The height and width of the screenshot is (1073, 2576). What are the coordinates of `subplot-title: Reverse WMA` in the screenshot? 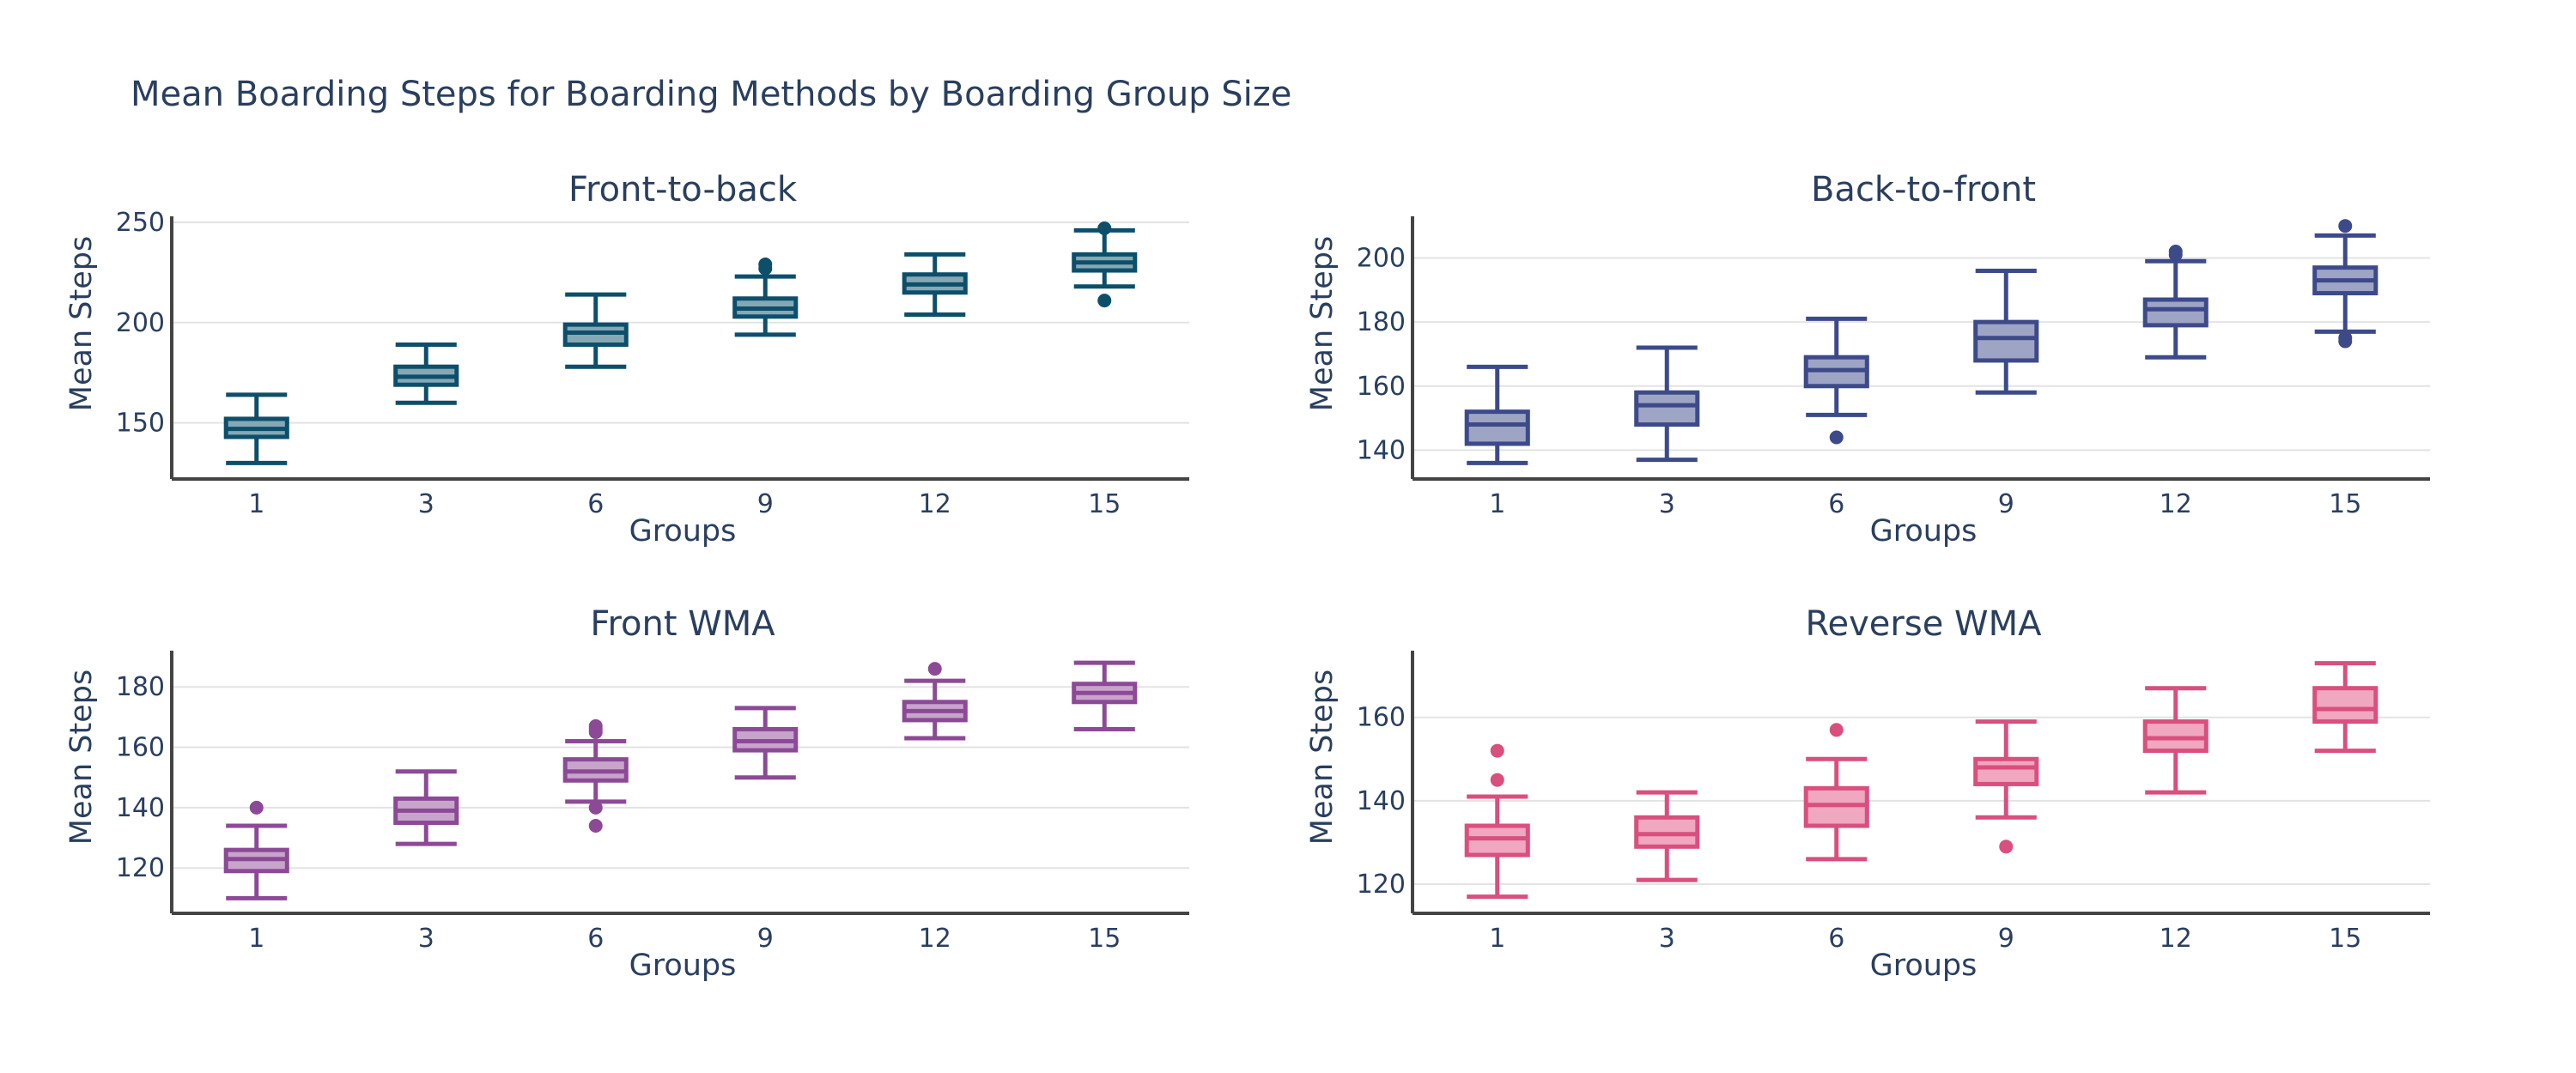 It's located at (1924, 624).